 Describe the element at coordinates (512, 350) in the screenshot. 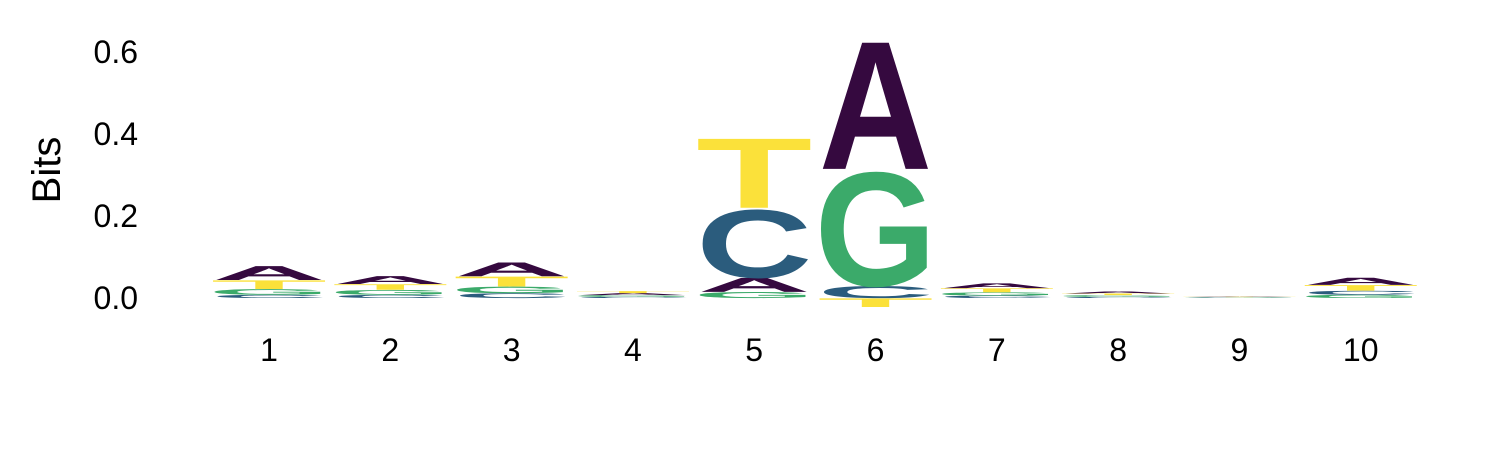

I see `x-tick-label: 3` at that location.